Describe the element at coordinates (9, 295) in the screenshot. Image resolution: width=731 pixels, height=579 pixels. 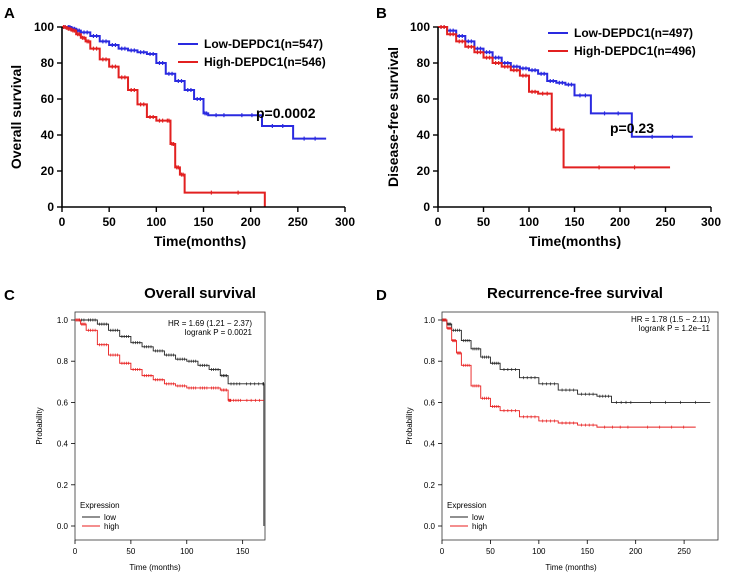
I see `panel-letter-c: C` at that location.